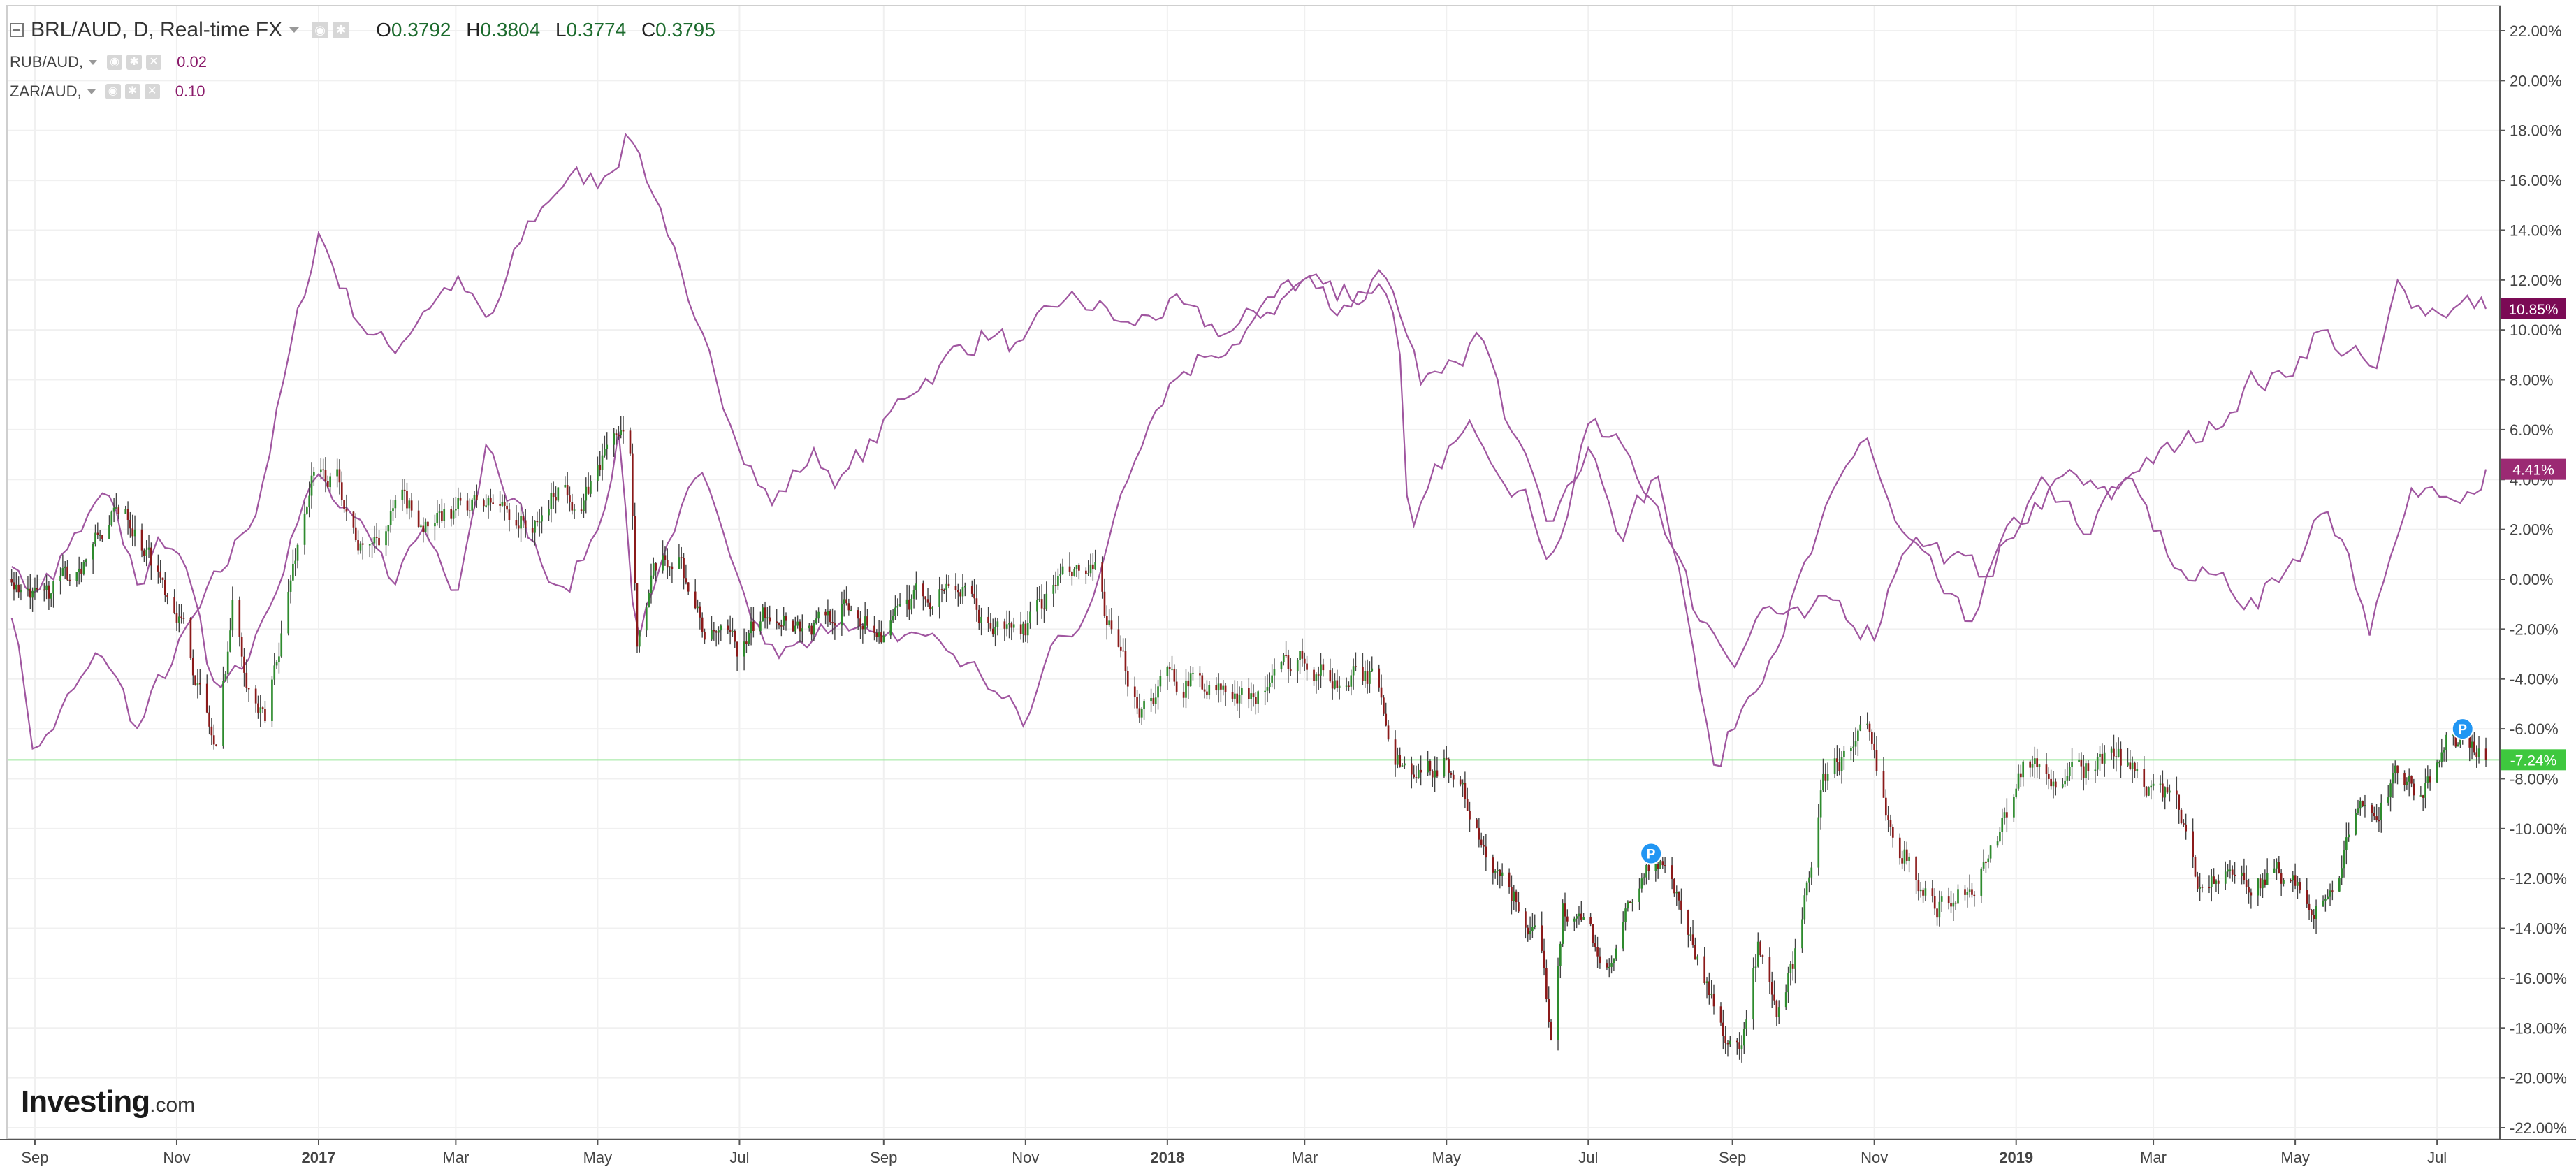 Image resolution: width=2576 pixels, height=1169 pixels. I want to click on y-tick-label: -12.00%, so click(2538, 878).